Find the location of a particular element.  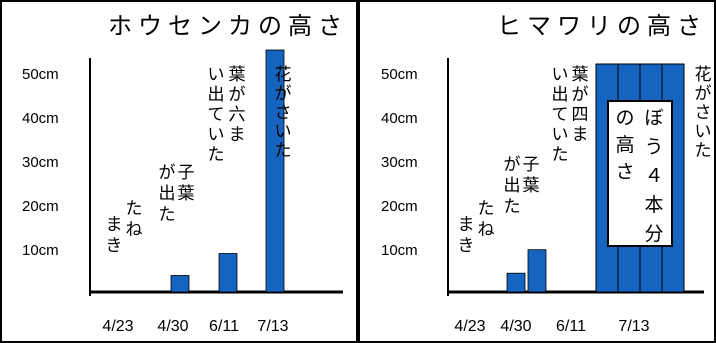

chart-title: ヒマワリの高さ is located at coordinates (602, 26).